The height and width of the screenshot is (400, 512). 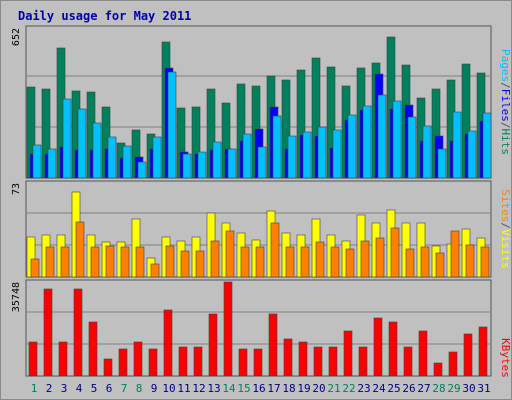 I want to click on x-tick-day-24: 24, so click(x=379, y=388).